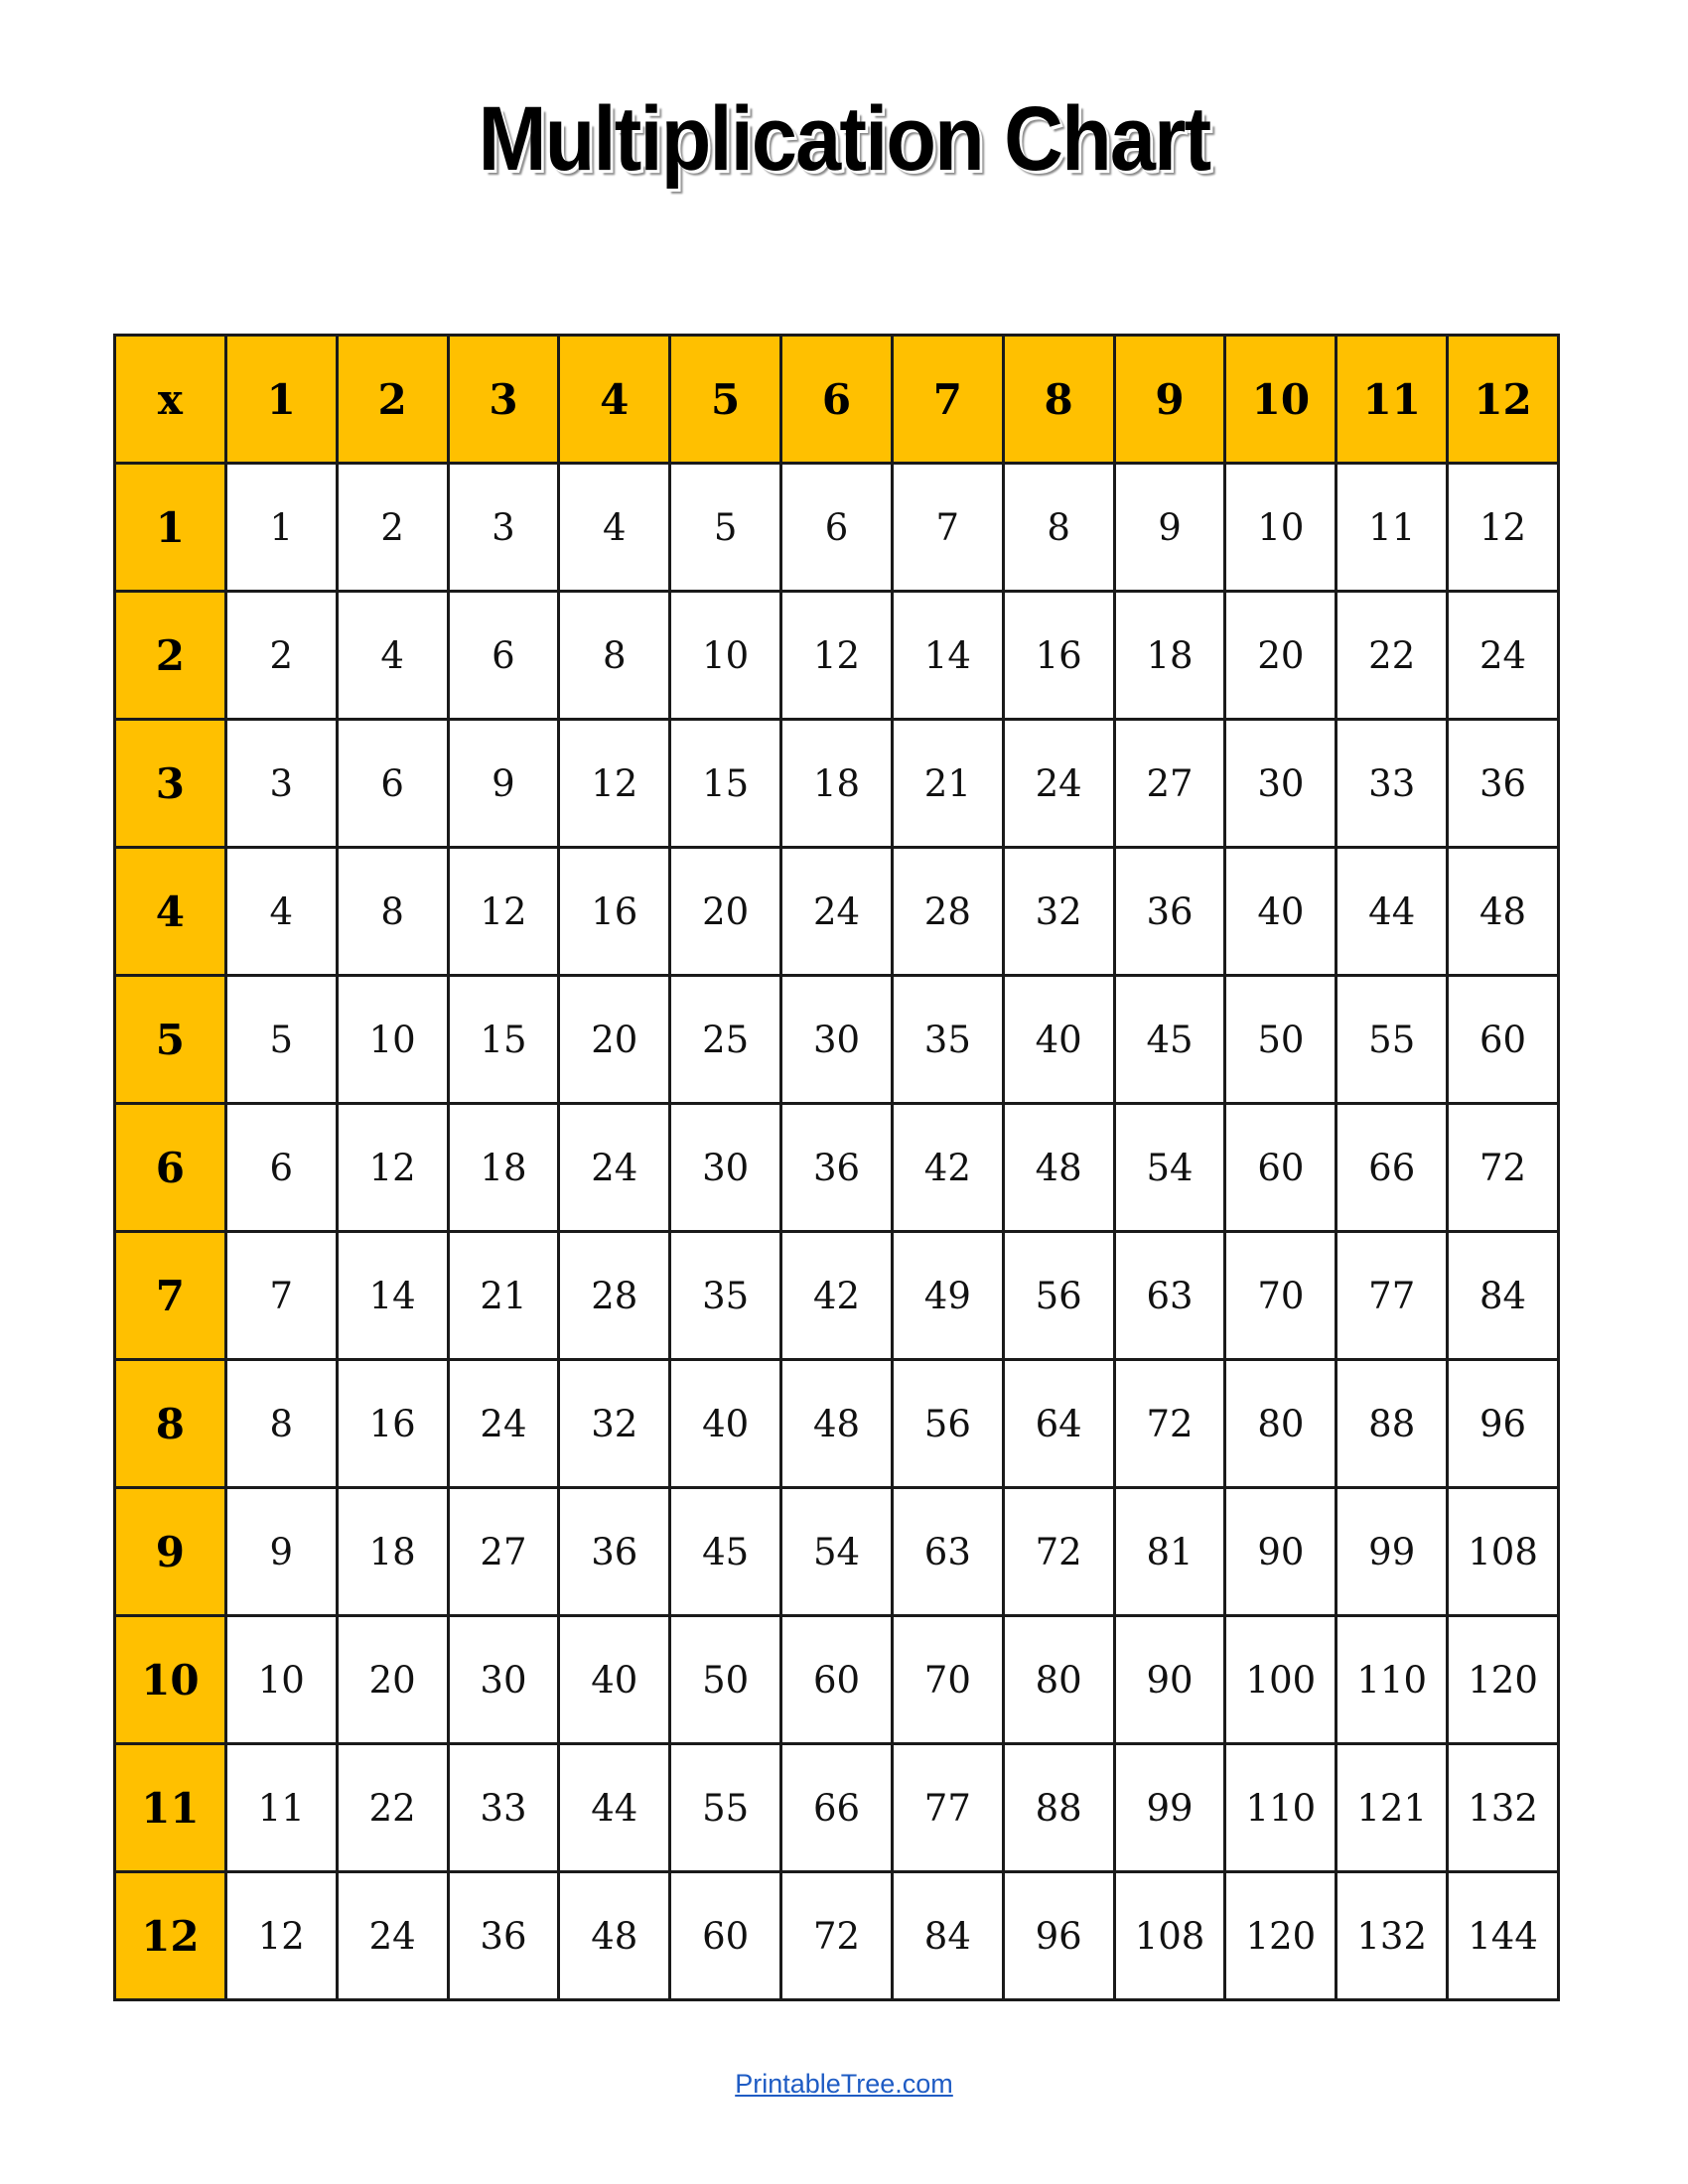 This screenshot has height=2184, width=1688. I want to click on row-header: 1, so click(170, 527).